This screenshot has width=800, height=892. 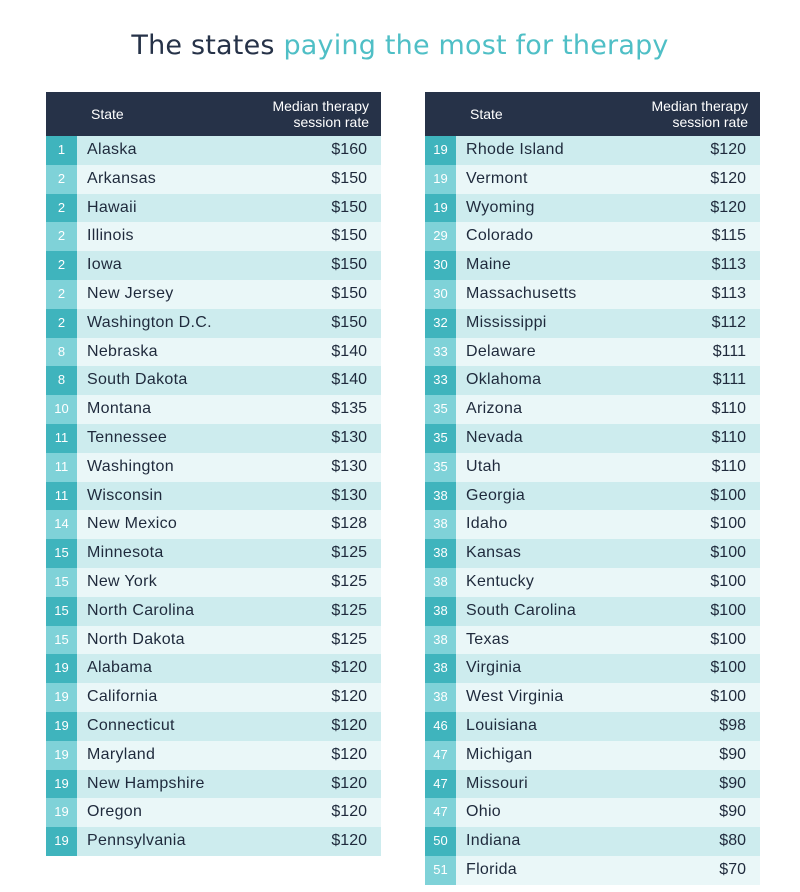 I want to click on table-row: 30 Massachusetts $113, so click(x=592, y=294).